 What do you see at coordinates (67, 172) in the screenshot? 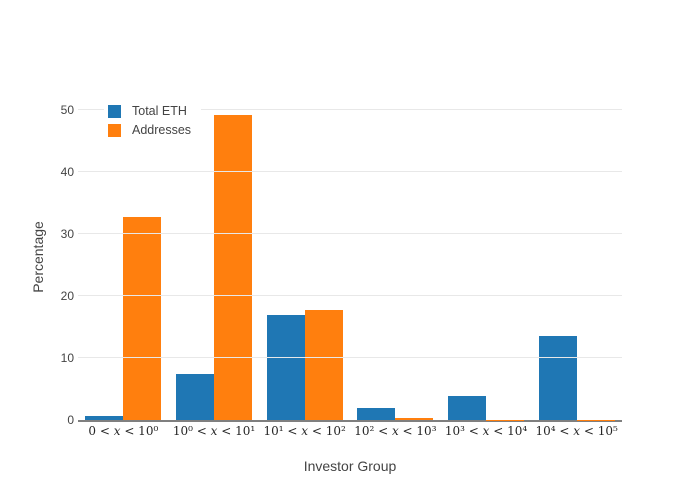
I see `y-tick-label: 40` at bounding box center [67, 172].